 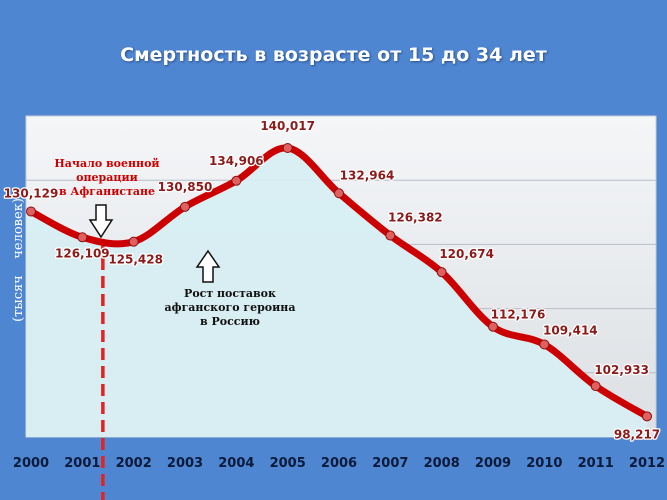 What do you see at coordinates (82, 463) in the screenshot?
I see `x-tick-label: 2001` at bounding box center [82, 463].